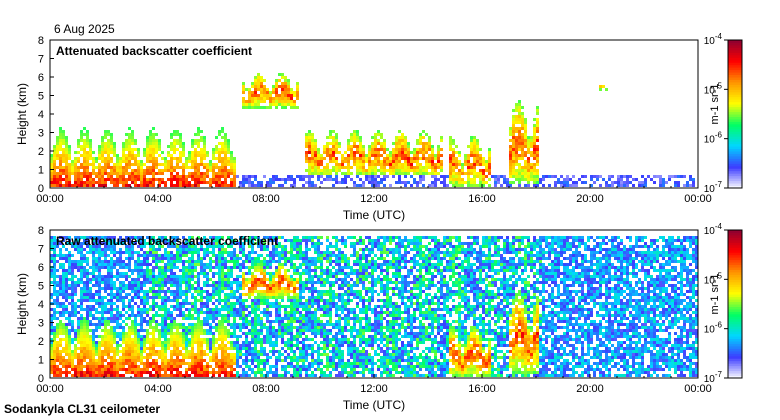  What do you see at coordinates (41, 97) in the screenshot?
I see `y-tick-label: 5` at bounding box center [41, 97].